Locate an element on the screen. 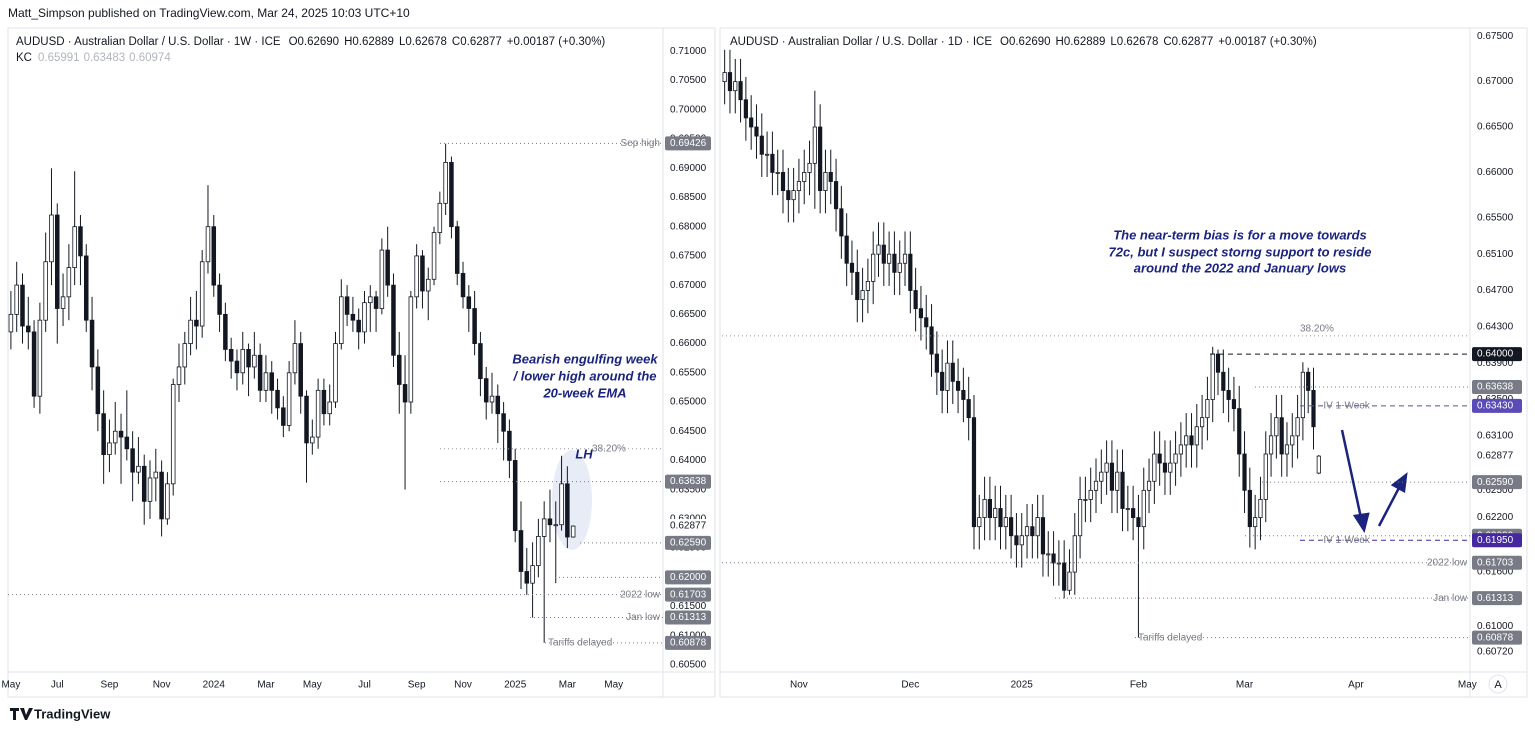  x-tick-label: Mar is located at coordinates (266, 685).